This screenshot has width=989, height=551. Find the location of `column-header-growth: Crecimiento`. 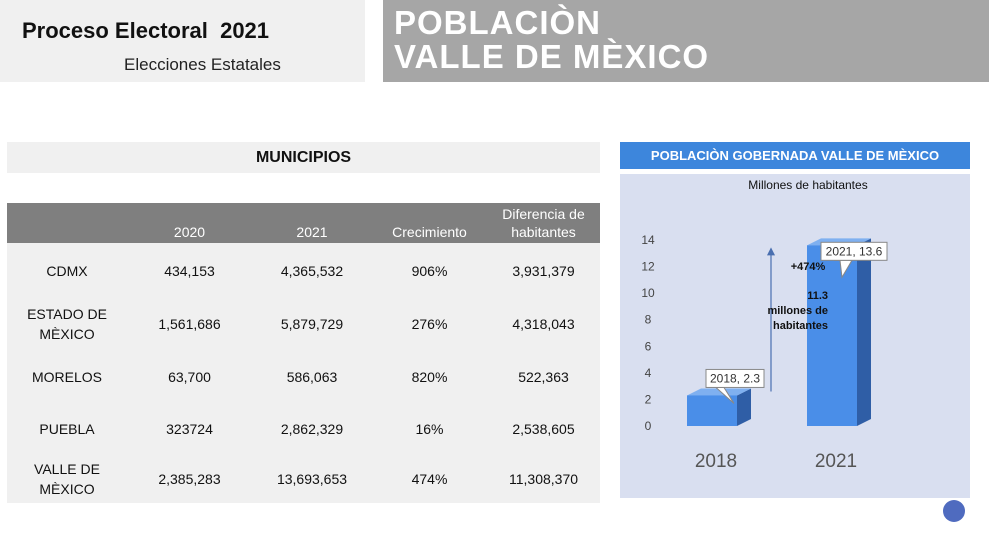

column-header-growth: Crecimiento is located at coordinates (429, 232).